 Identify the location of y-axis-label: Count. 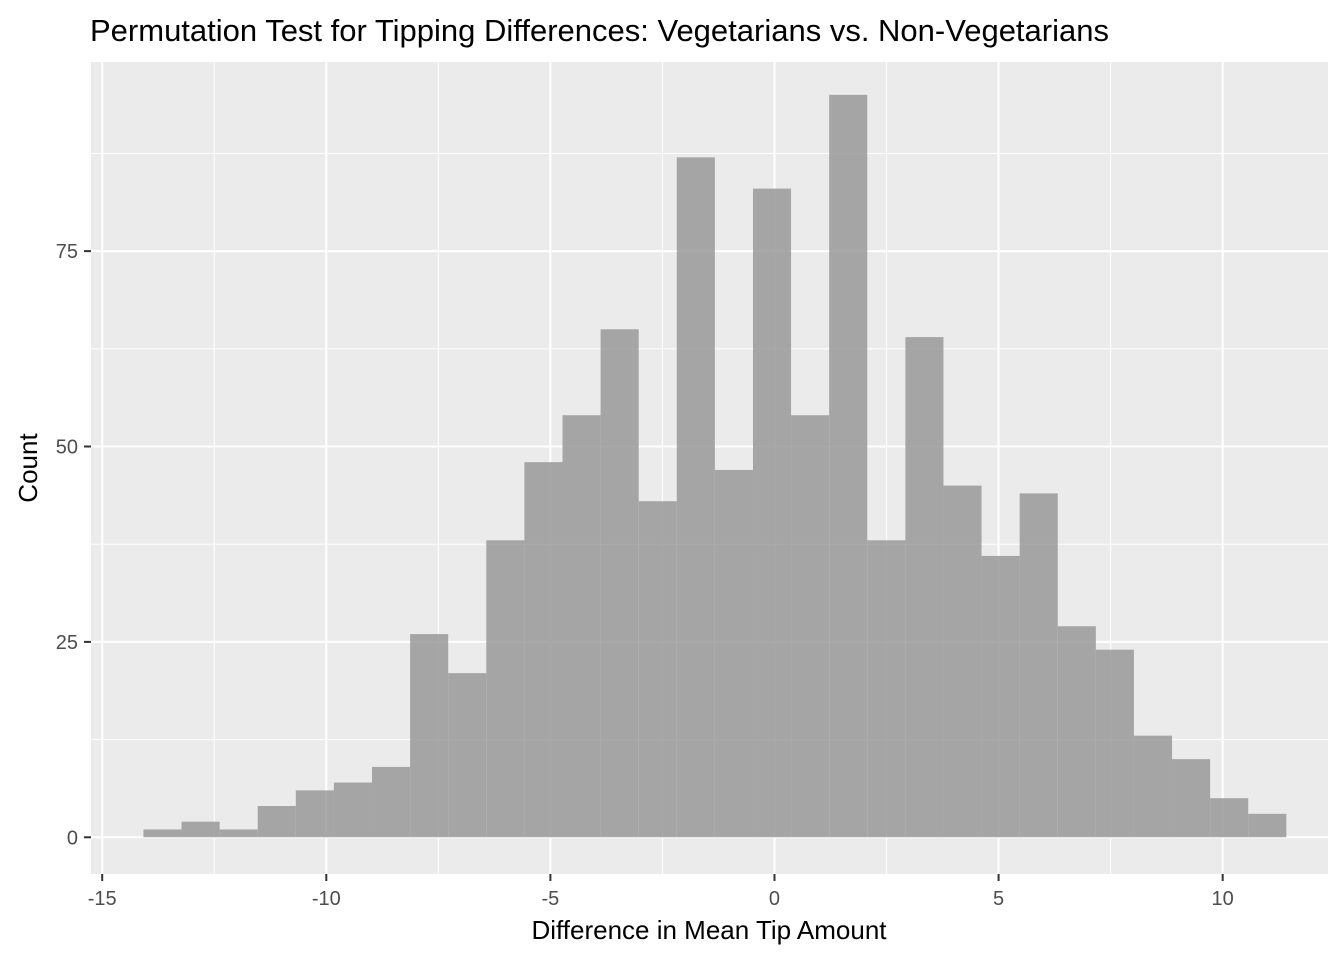
(28, 468).